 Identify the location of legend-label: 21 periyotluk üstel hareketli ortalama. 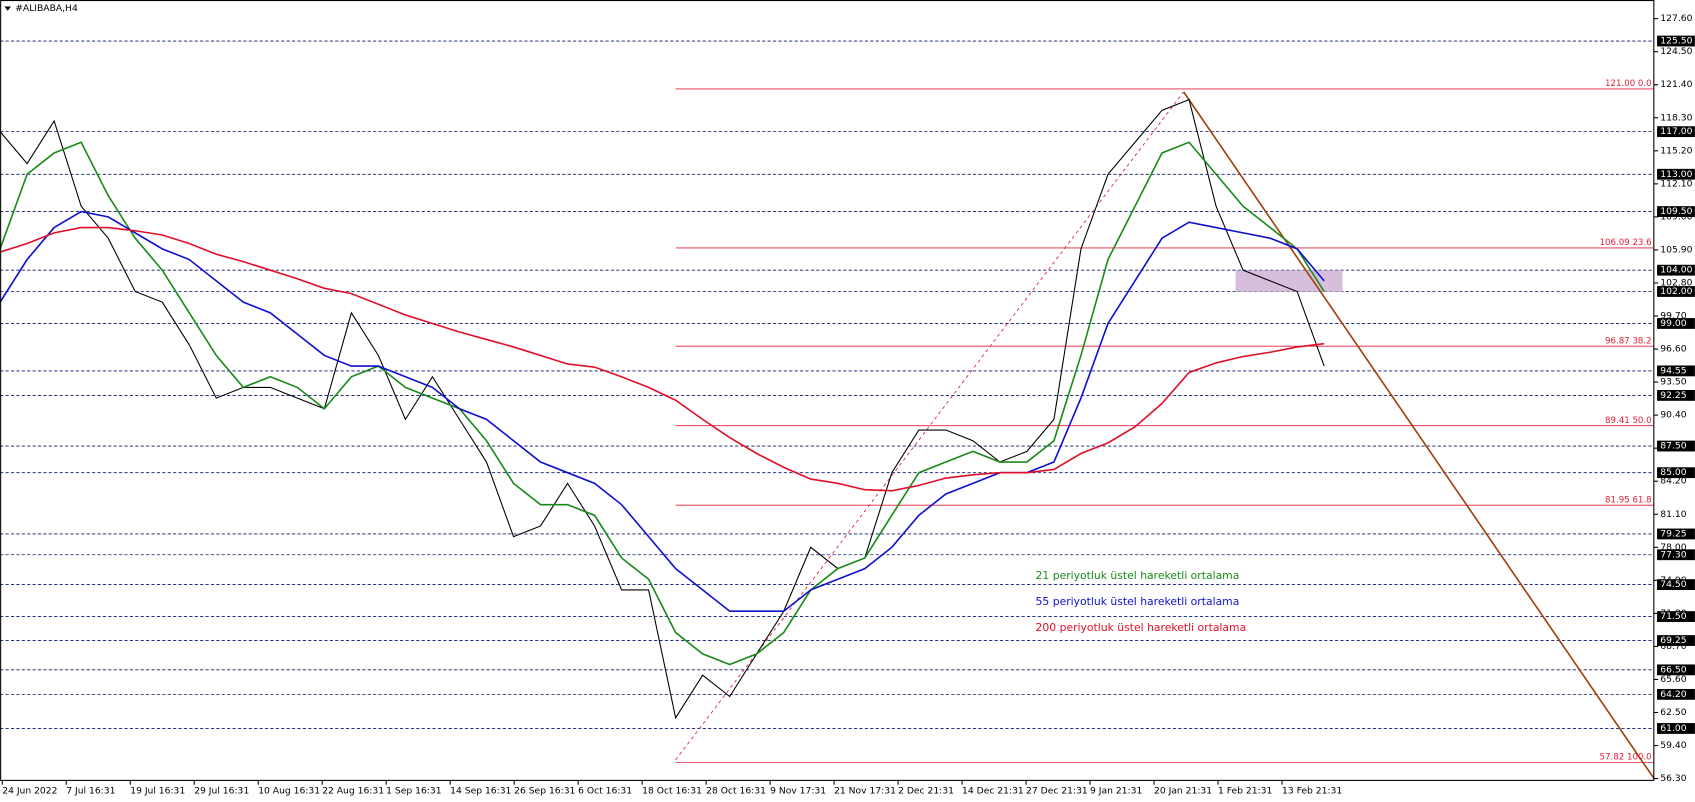
(1138, 575).